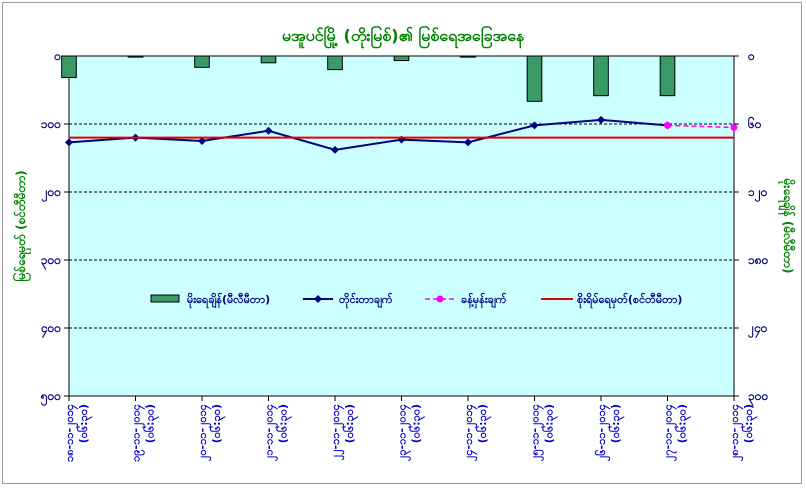 This screenshot has height=488, width=806. Describe the element at coordinates (484, 300) in the screenshot. I see `legend-label: ခန့်မှန်းချက်` at that location.